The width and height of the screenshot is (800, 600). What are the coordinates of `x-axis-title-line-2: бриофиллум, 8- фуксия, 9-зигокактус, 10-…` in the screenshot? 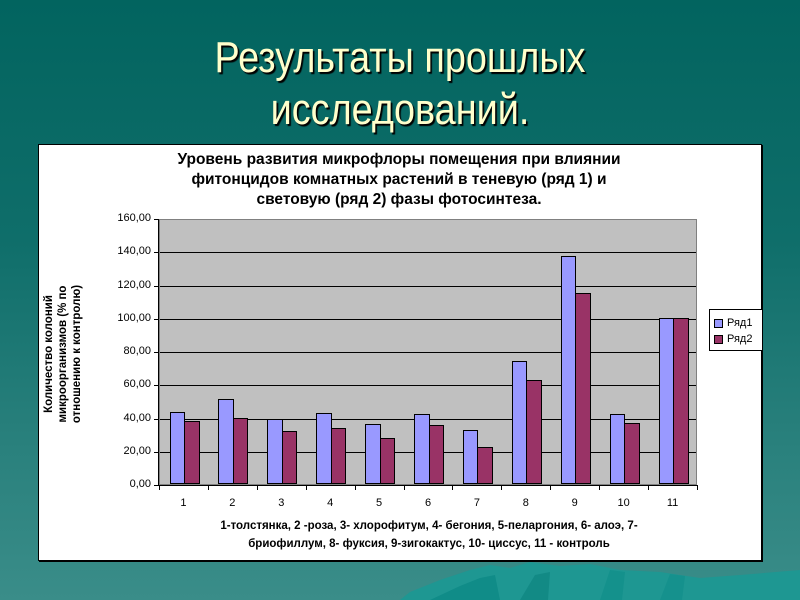 It's located at (429, 544).